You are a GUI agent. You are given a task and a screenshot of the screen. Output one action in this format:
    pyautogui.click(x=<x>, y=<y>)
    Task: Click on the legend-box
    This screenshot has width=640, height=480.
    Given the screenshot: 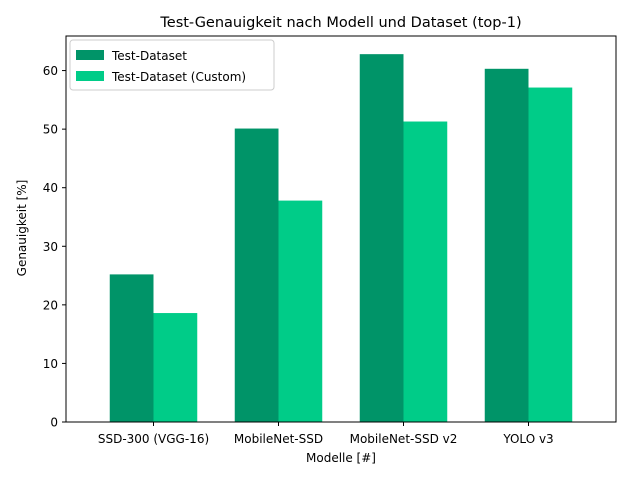 What is the action you would take?
    pyautogui.click(x=172, y=65)
    